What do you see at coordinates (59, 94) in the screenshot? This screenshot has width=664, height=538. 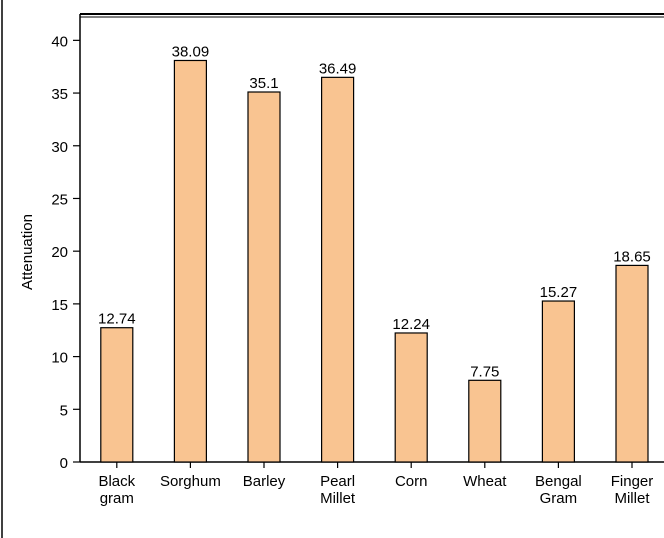 I see `y-tick-label: 35` at bounding box center [59, 94].